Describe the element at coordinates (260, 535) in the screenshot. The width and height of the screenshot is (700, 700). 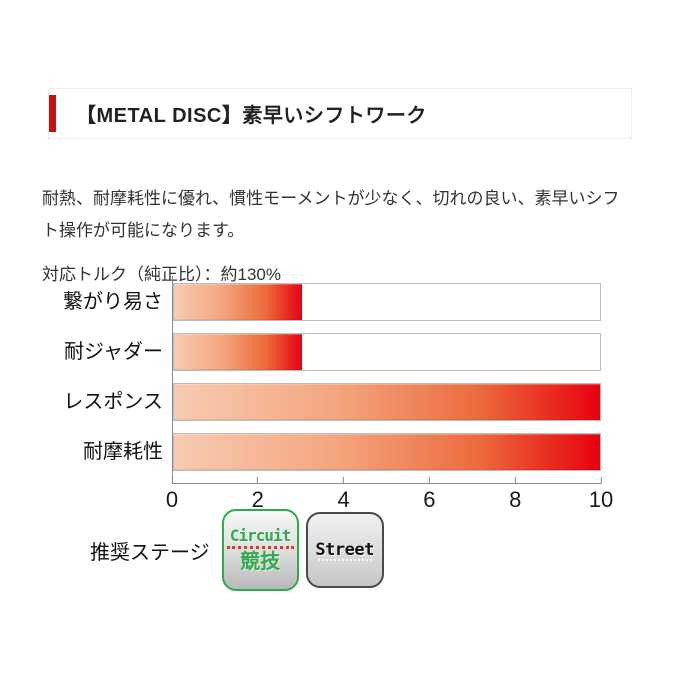
I see `circuit-badge-text: Circuit` at that location.